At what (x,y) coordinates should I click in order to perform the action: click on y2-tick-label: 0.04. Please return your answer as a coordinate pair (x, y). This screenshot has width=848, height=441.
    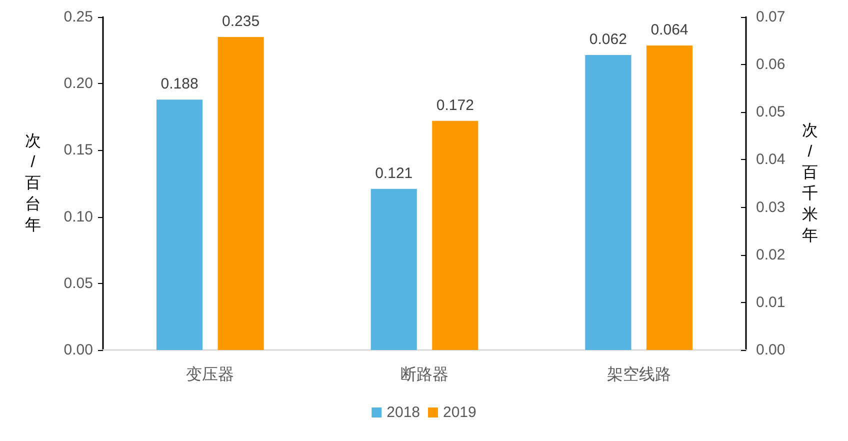
    Looking at the image, I should click on (771, 159).